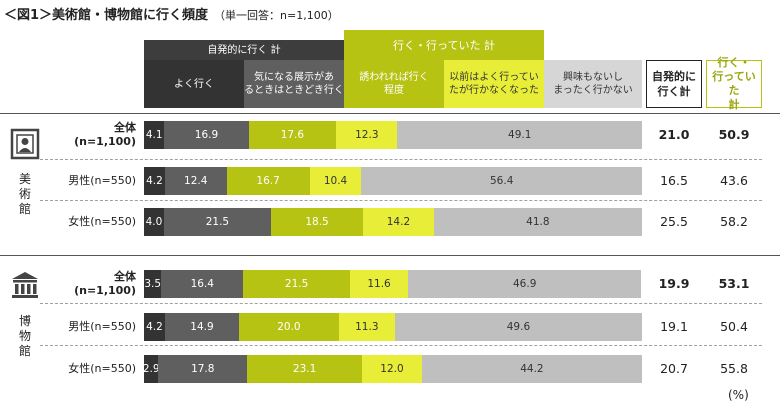  What do you see at coordinates (24, 336) in the screenshot?
I see `group-label-museum: 博物館` at bounding box center [24, 336].